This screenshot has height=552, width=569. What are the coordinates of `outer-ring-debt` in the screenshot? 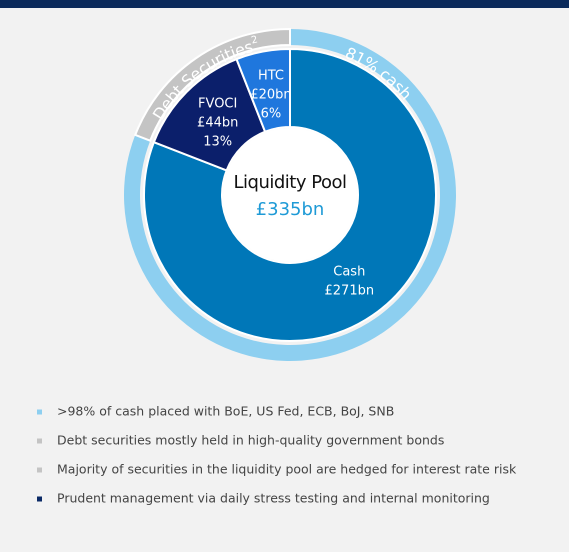 It's located at (212, 84).